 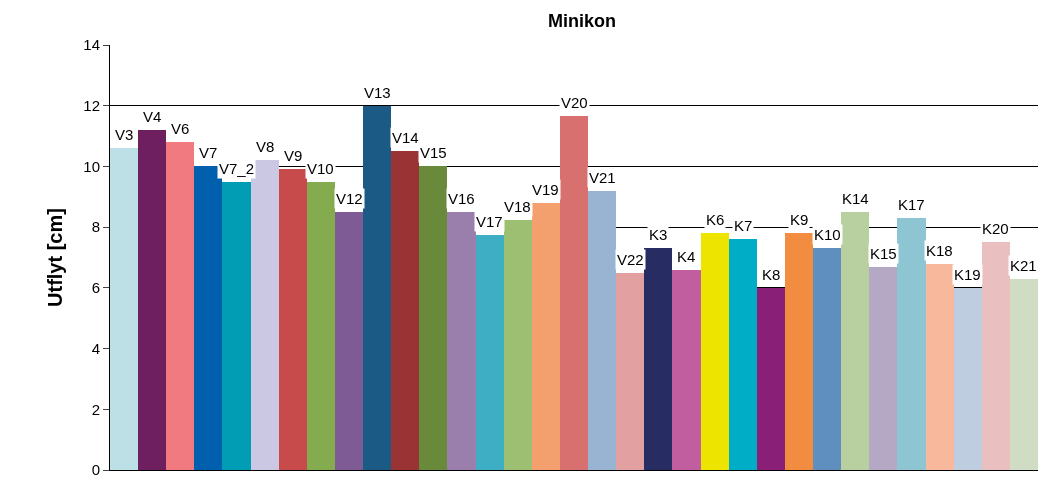 What do you see at coordinates (771, 274) in the screenshot?
I see `x-tick-label: K8` at bounding box center [771, 274].